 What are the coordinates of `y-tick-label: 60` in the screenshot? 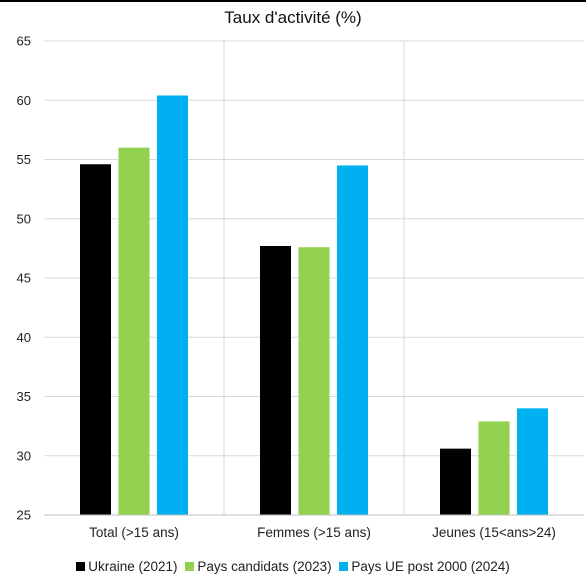 It's located at (24, 100).